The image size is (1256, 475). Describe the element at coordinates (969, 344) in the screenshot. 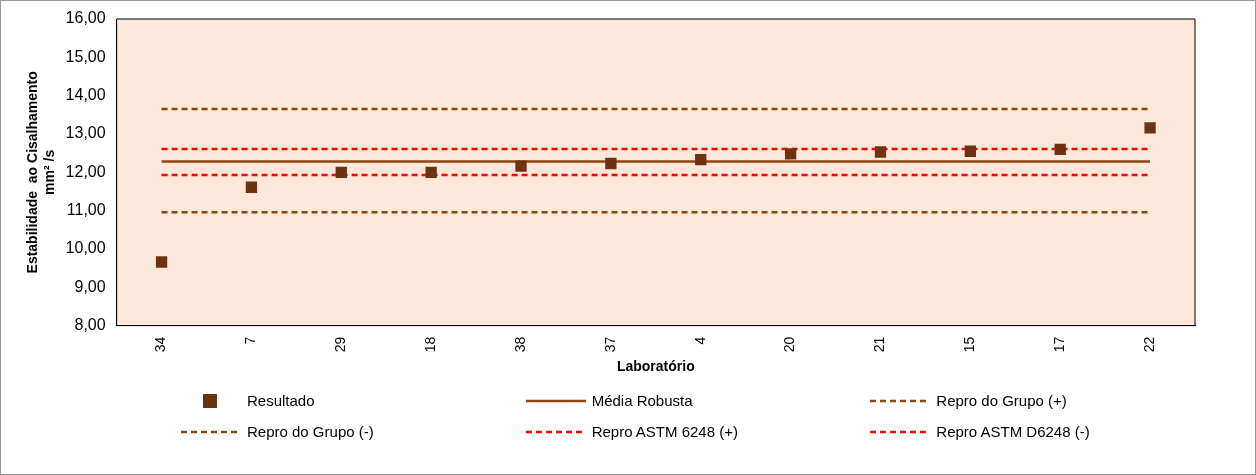

I see `x-tick-label: 15` at that location.